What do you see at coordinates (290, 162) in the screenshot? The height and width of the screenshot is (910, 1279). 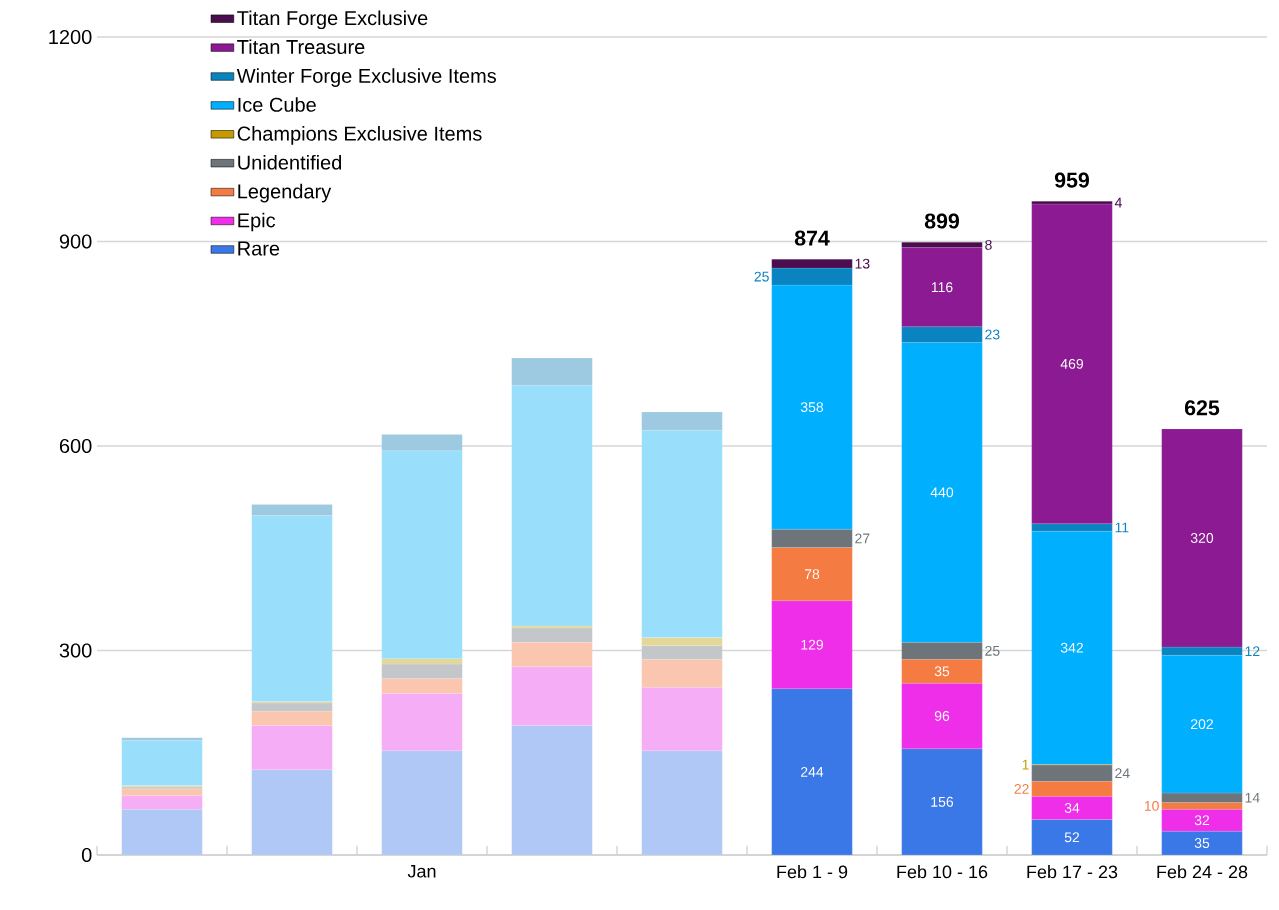 I see `legend-label: Unidentified` at bounding box center [290, 162].